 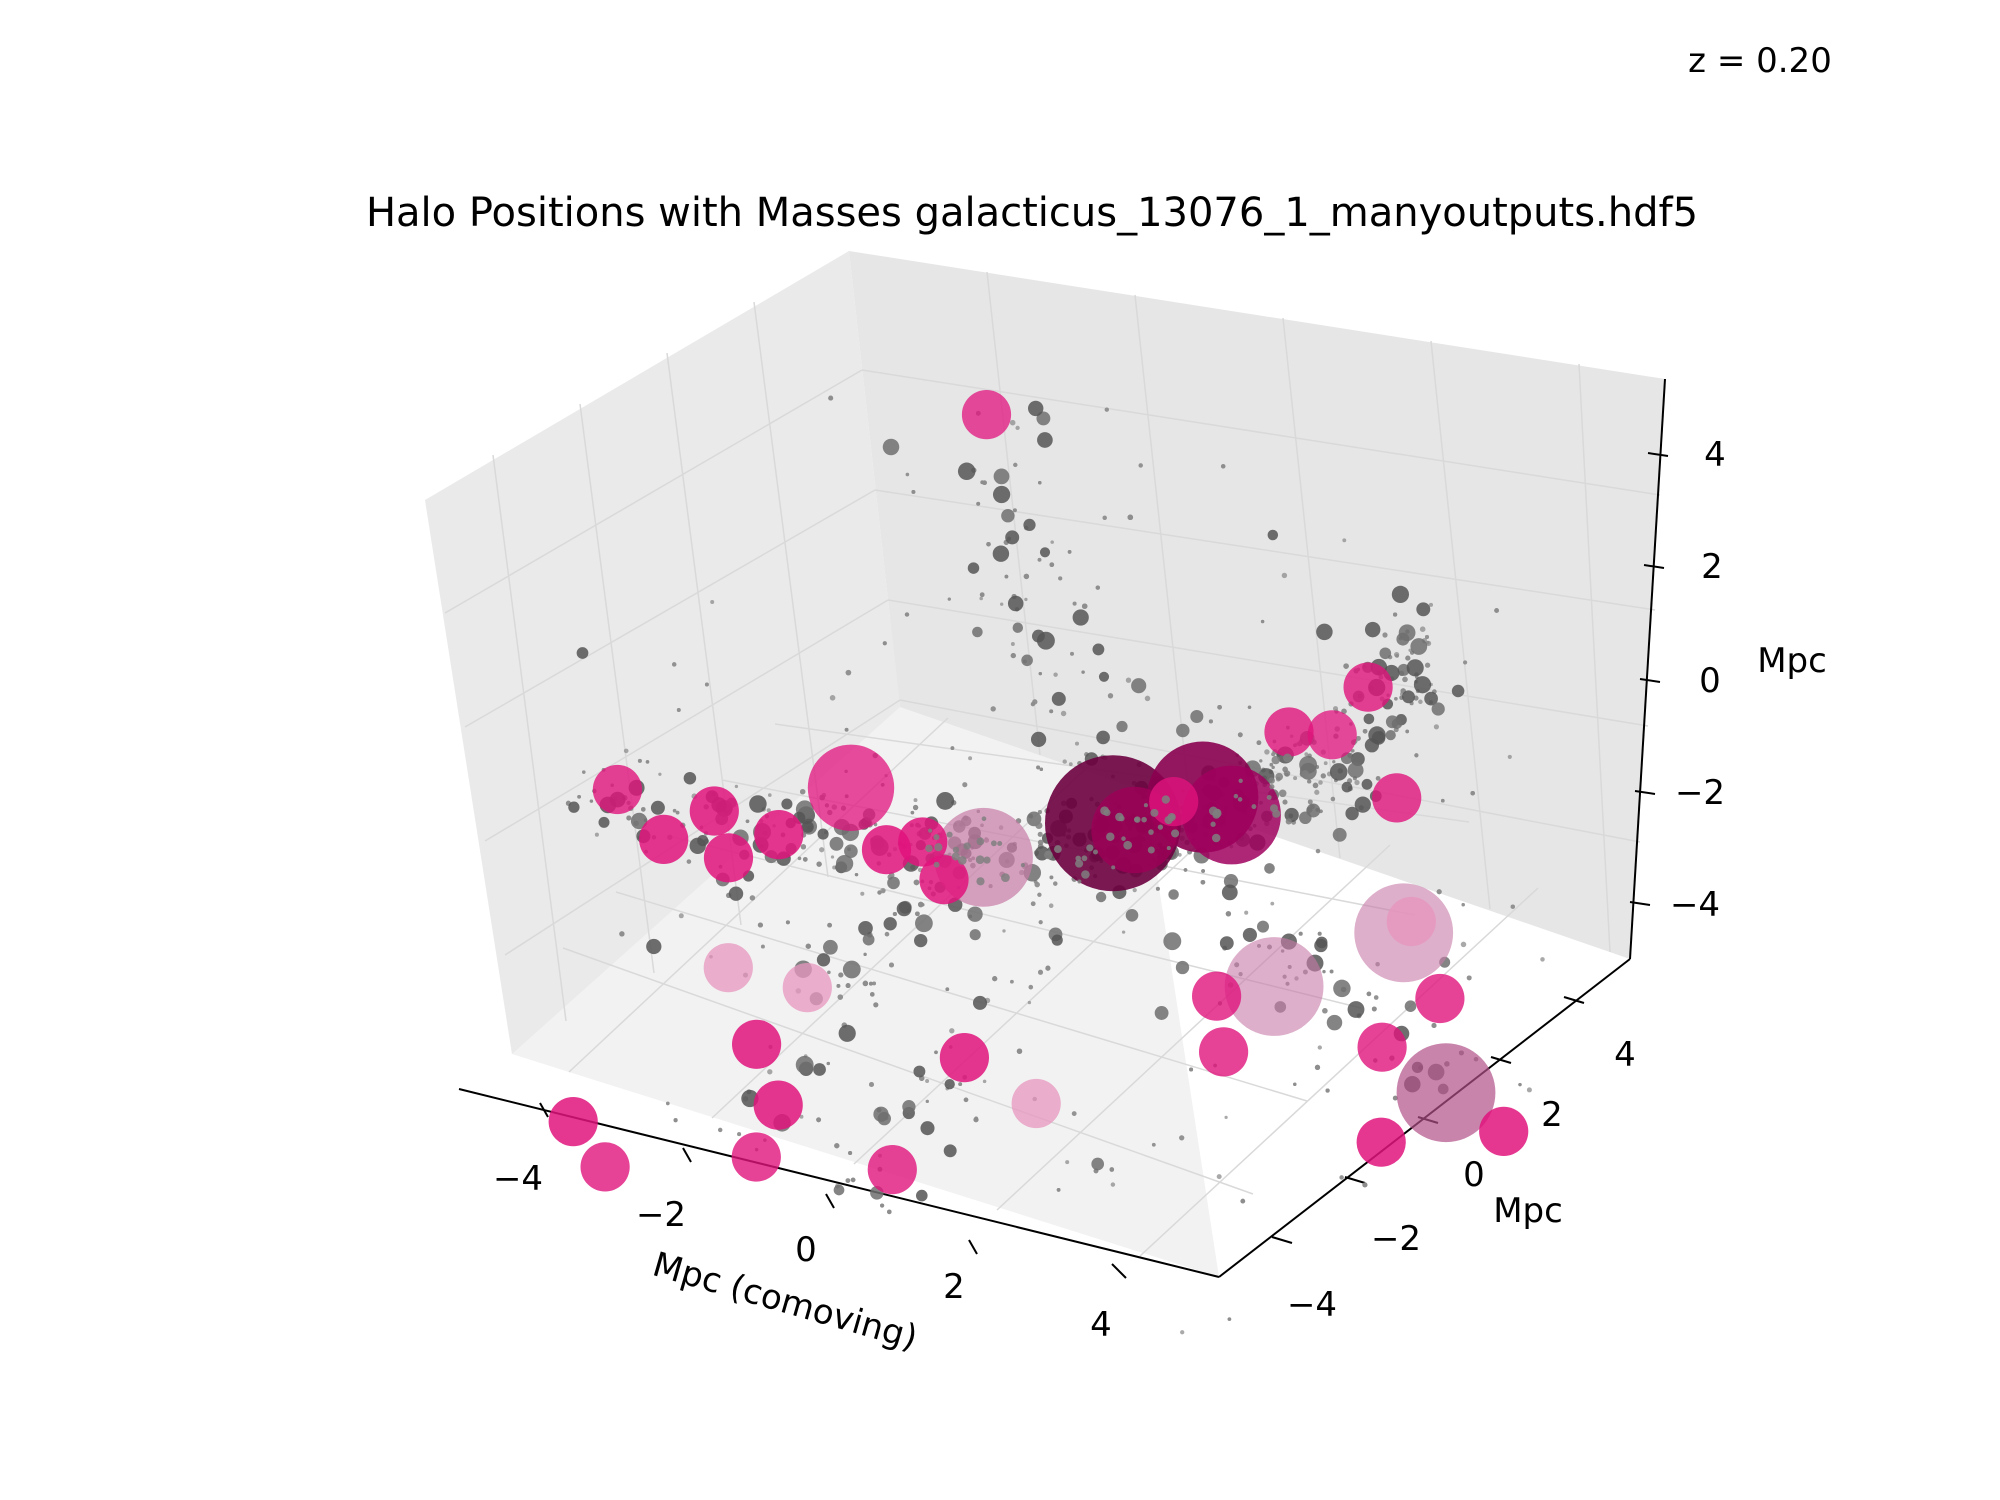 What do you see at coordinates (1695, 905) in the screenshot?
I see `z-tick-label: −4` at bounding box center [1695, 905].